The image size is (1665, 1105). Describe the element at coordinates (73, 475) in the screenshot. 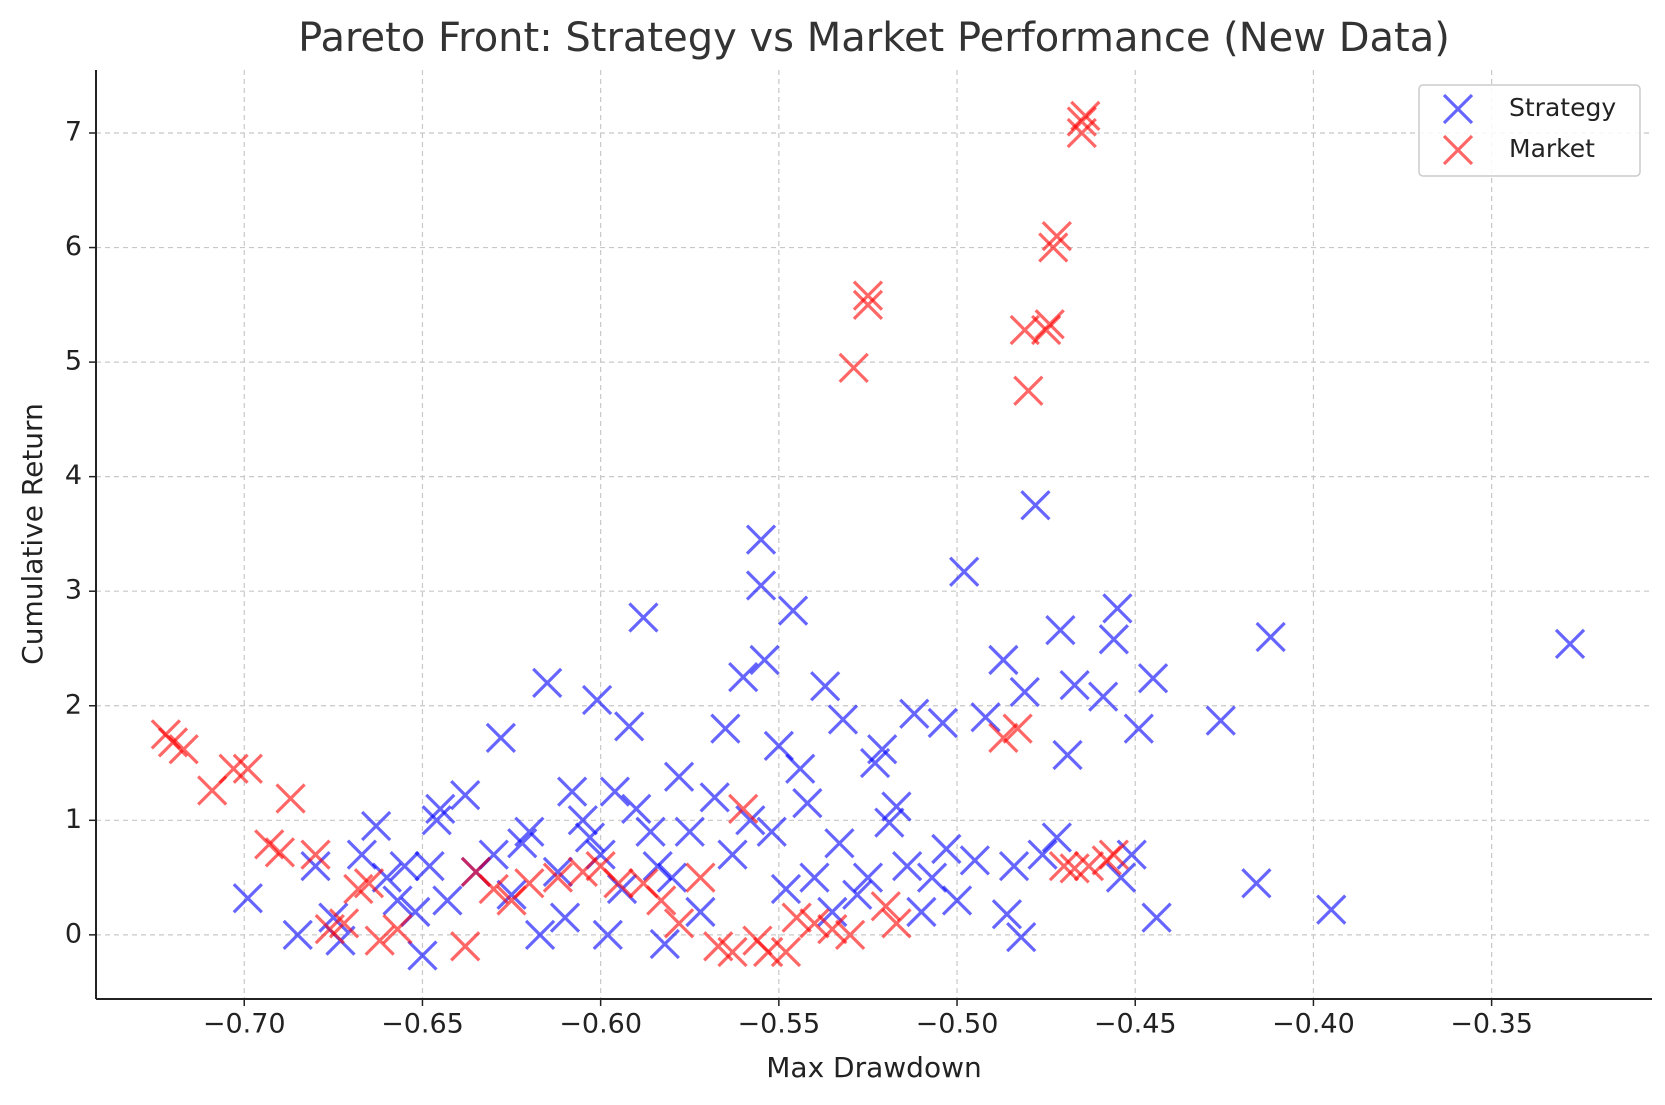

I see `y-tick-label: 4` at that location.